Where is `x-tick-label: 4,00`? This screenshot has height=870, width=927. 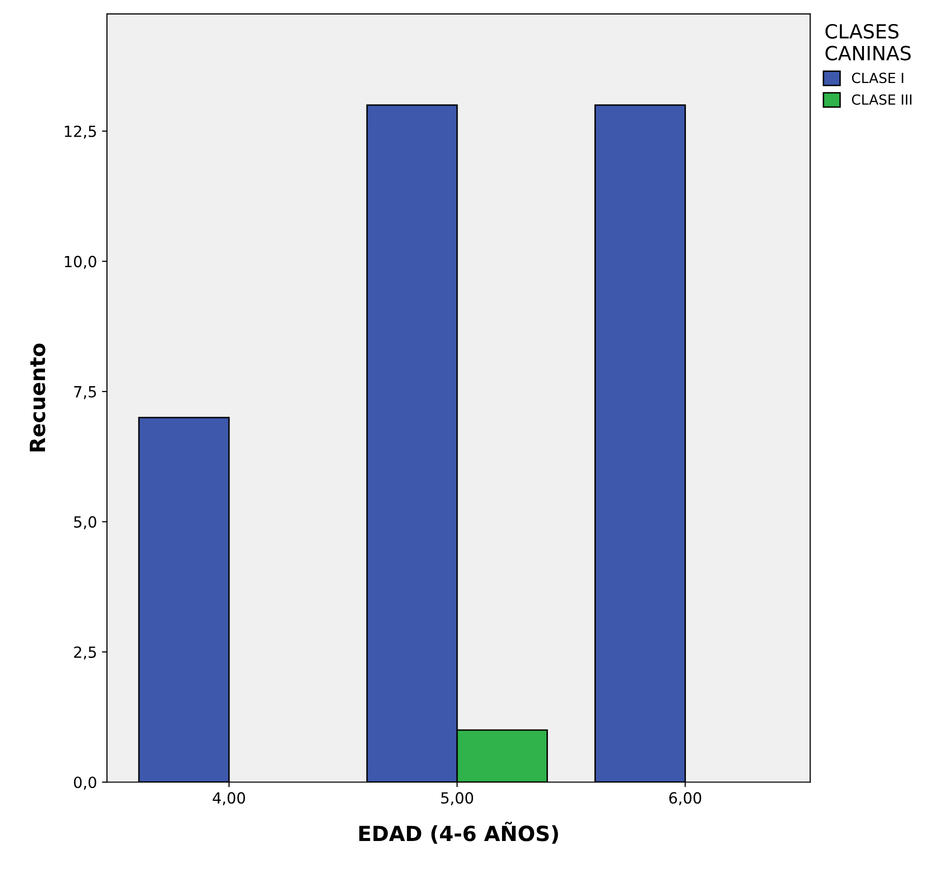 x-tick-label: 4,00 is located at coordinates (228, 799).